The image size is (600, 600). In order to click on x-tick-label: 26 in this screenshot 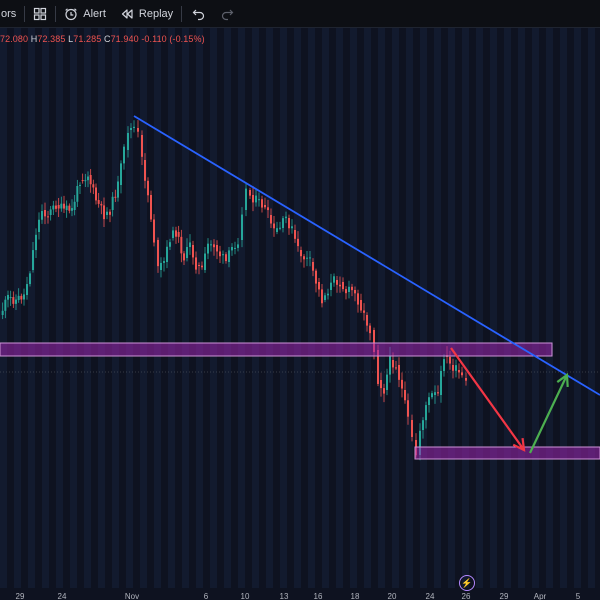, I will do `click(466, 596)`.